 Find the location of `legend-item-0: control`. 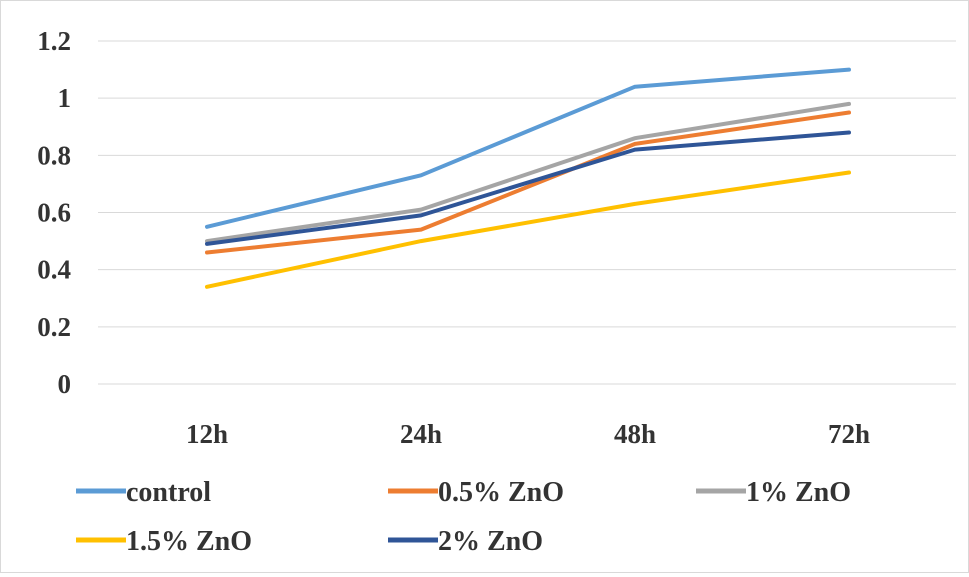

legend-item-0: control is located at coordinates (143, 492).